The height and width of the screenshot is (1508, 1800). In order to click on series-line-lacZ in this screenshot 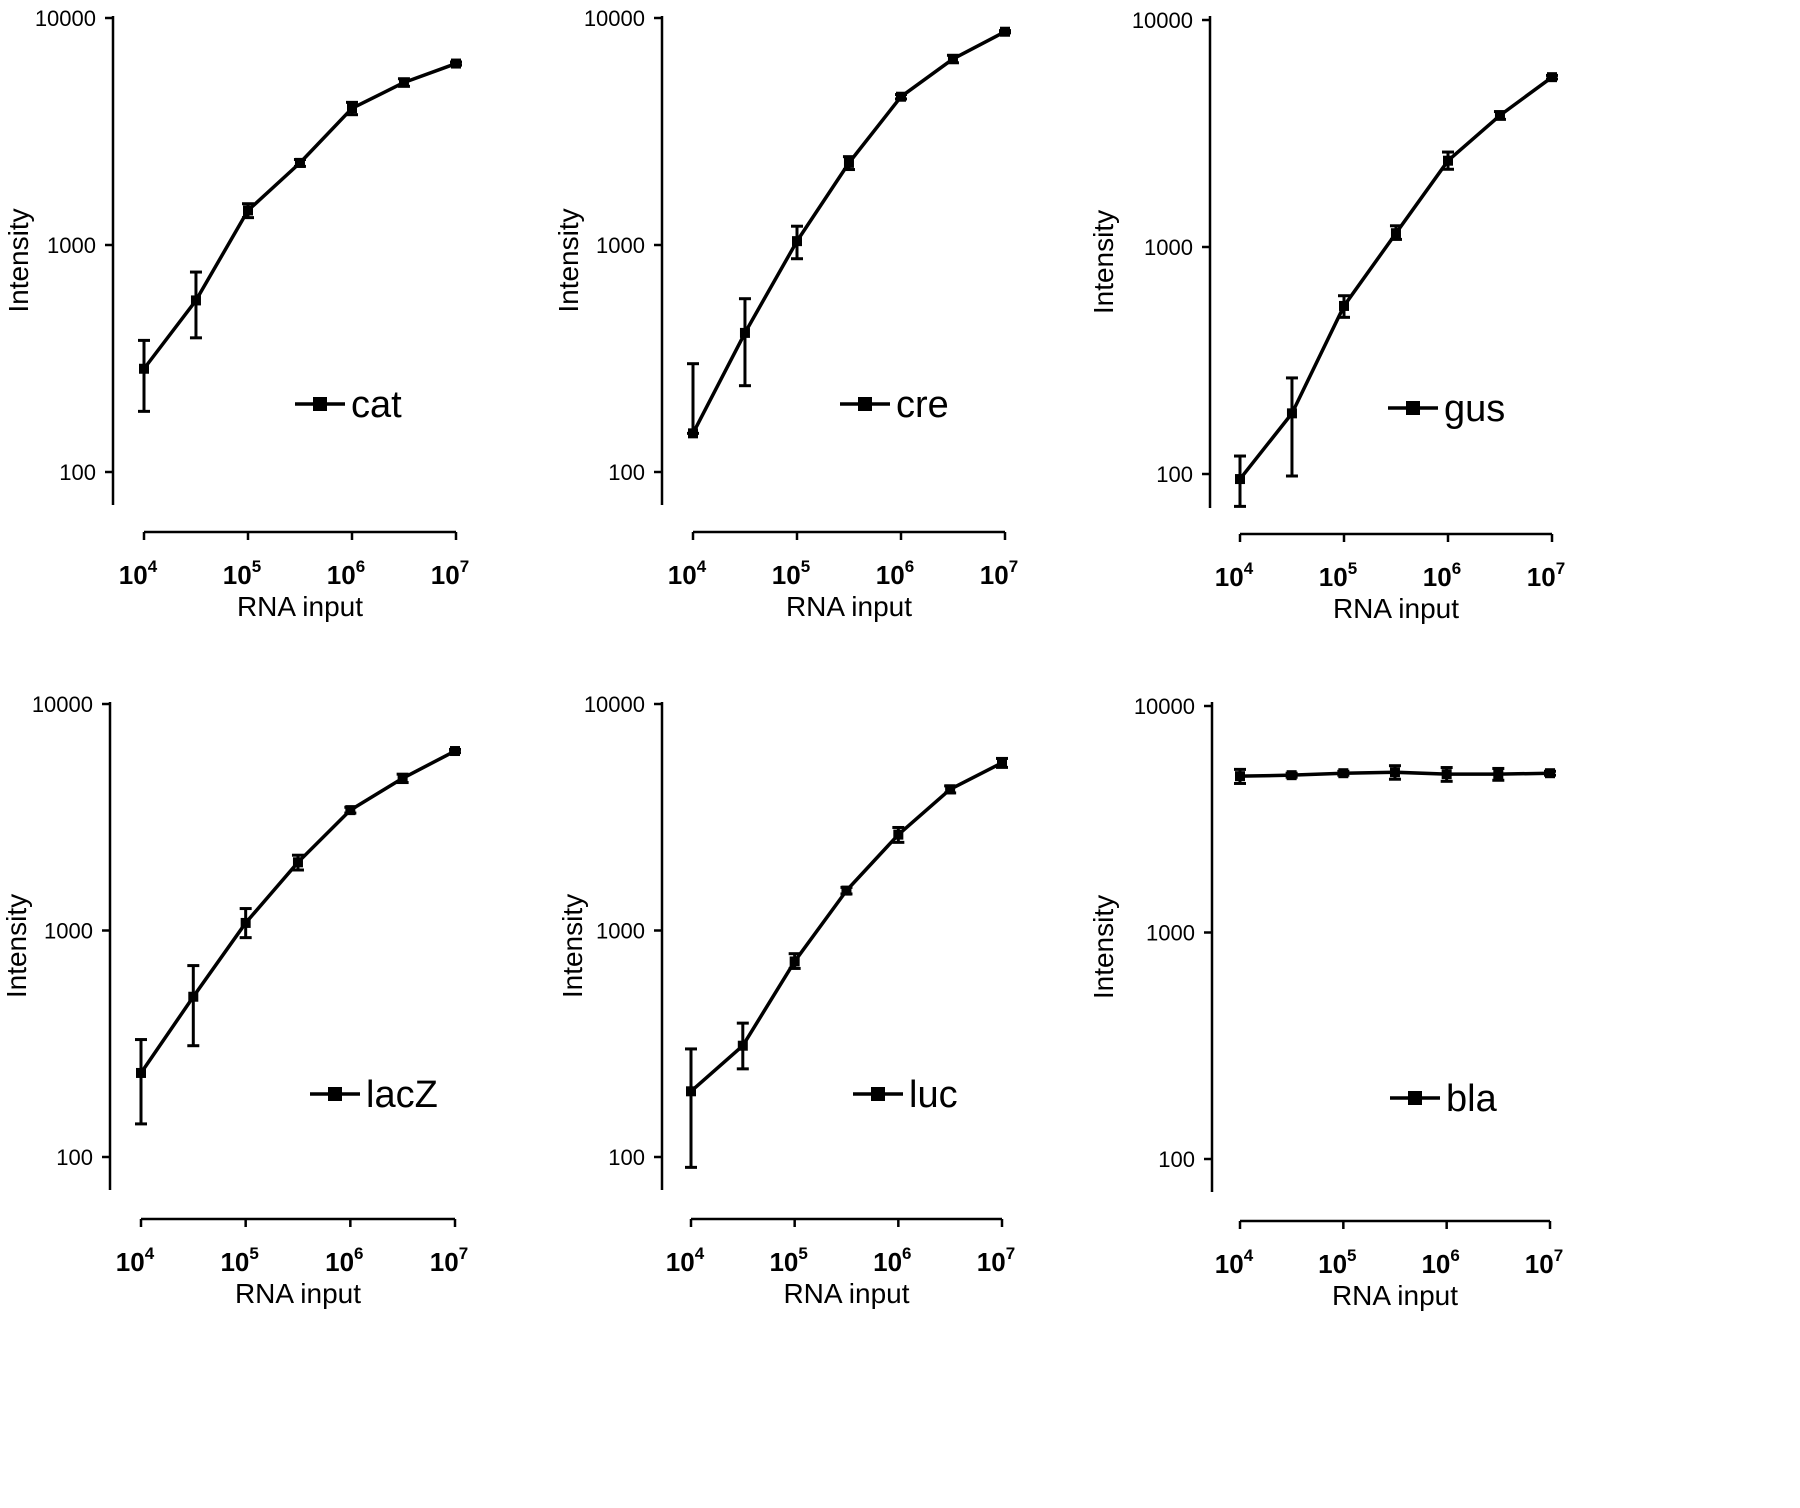, I will do `click(297, 911)`.